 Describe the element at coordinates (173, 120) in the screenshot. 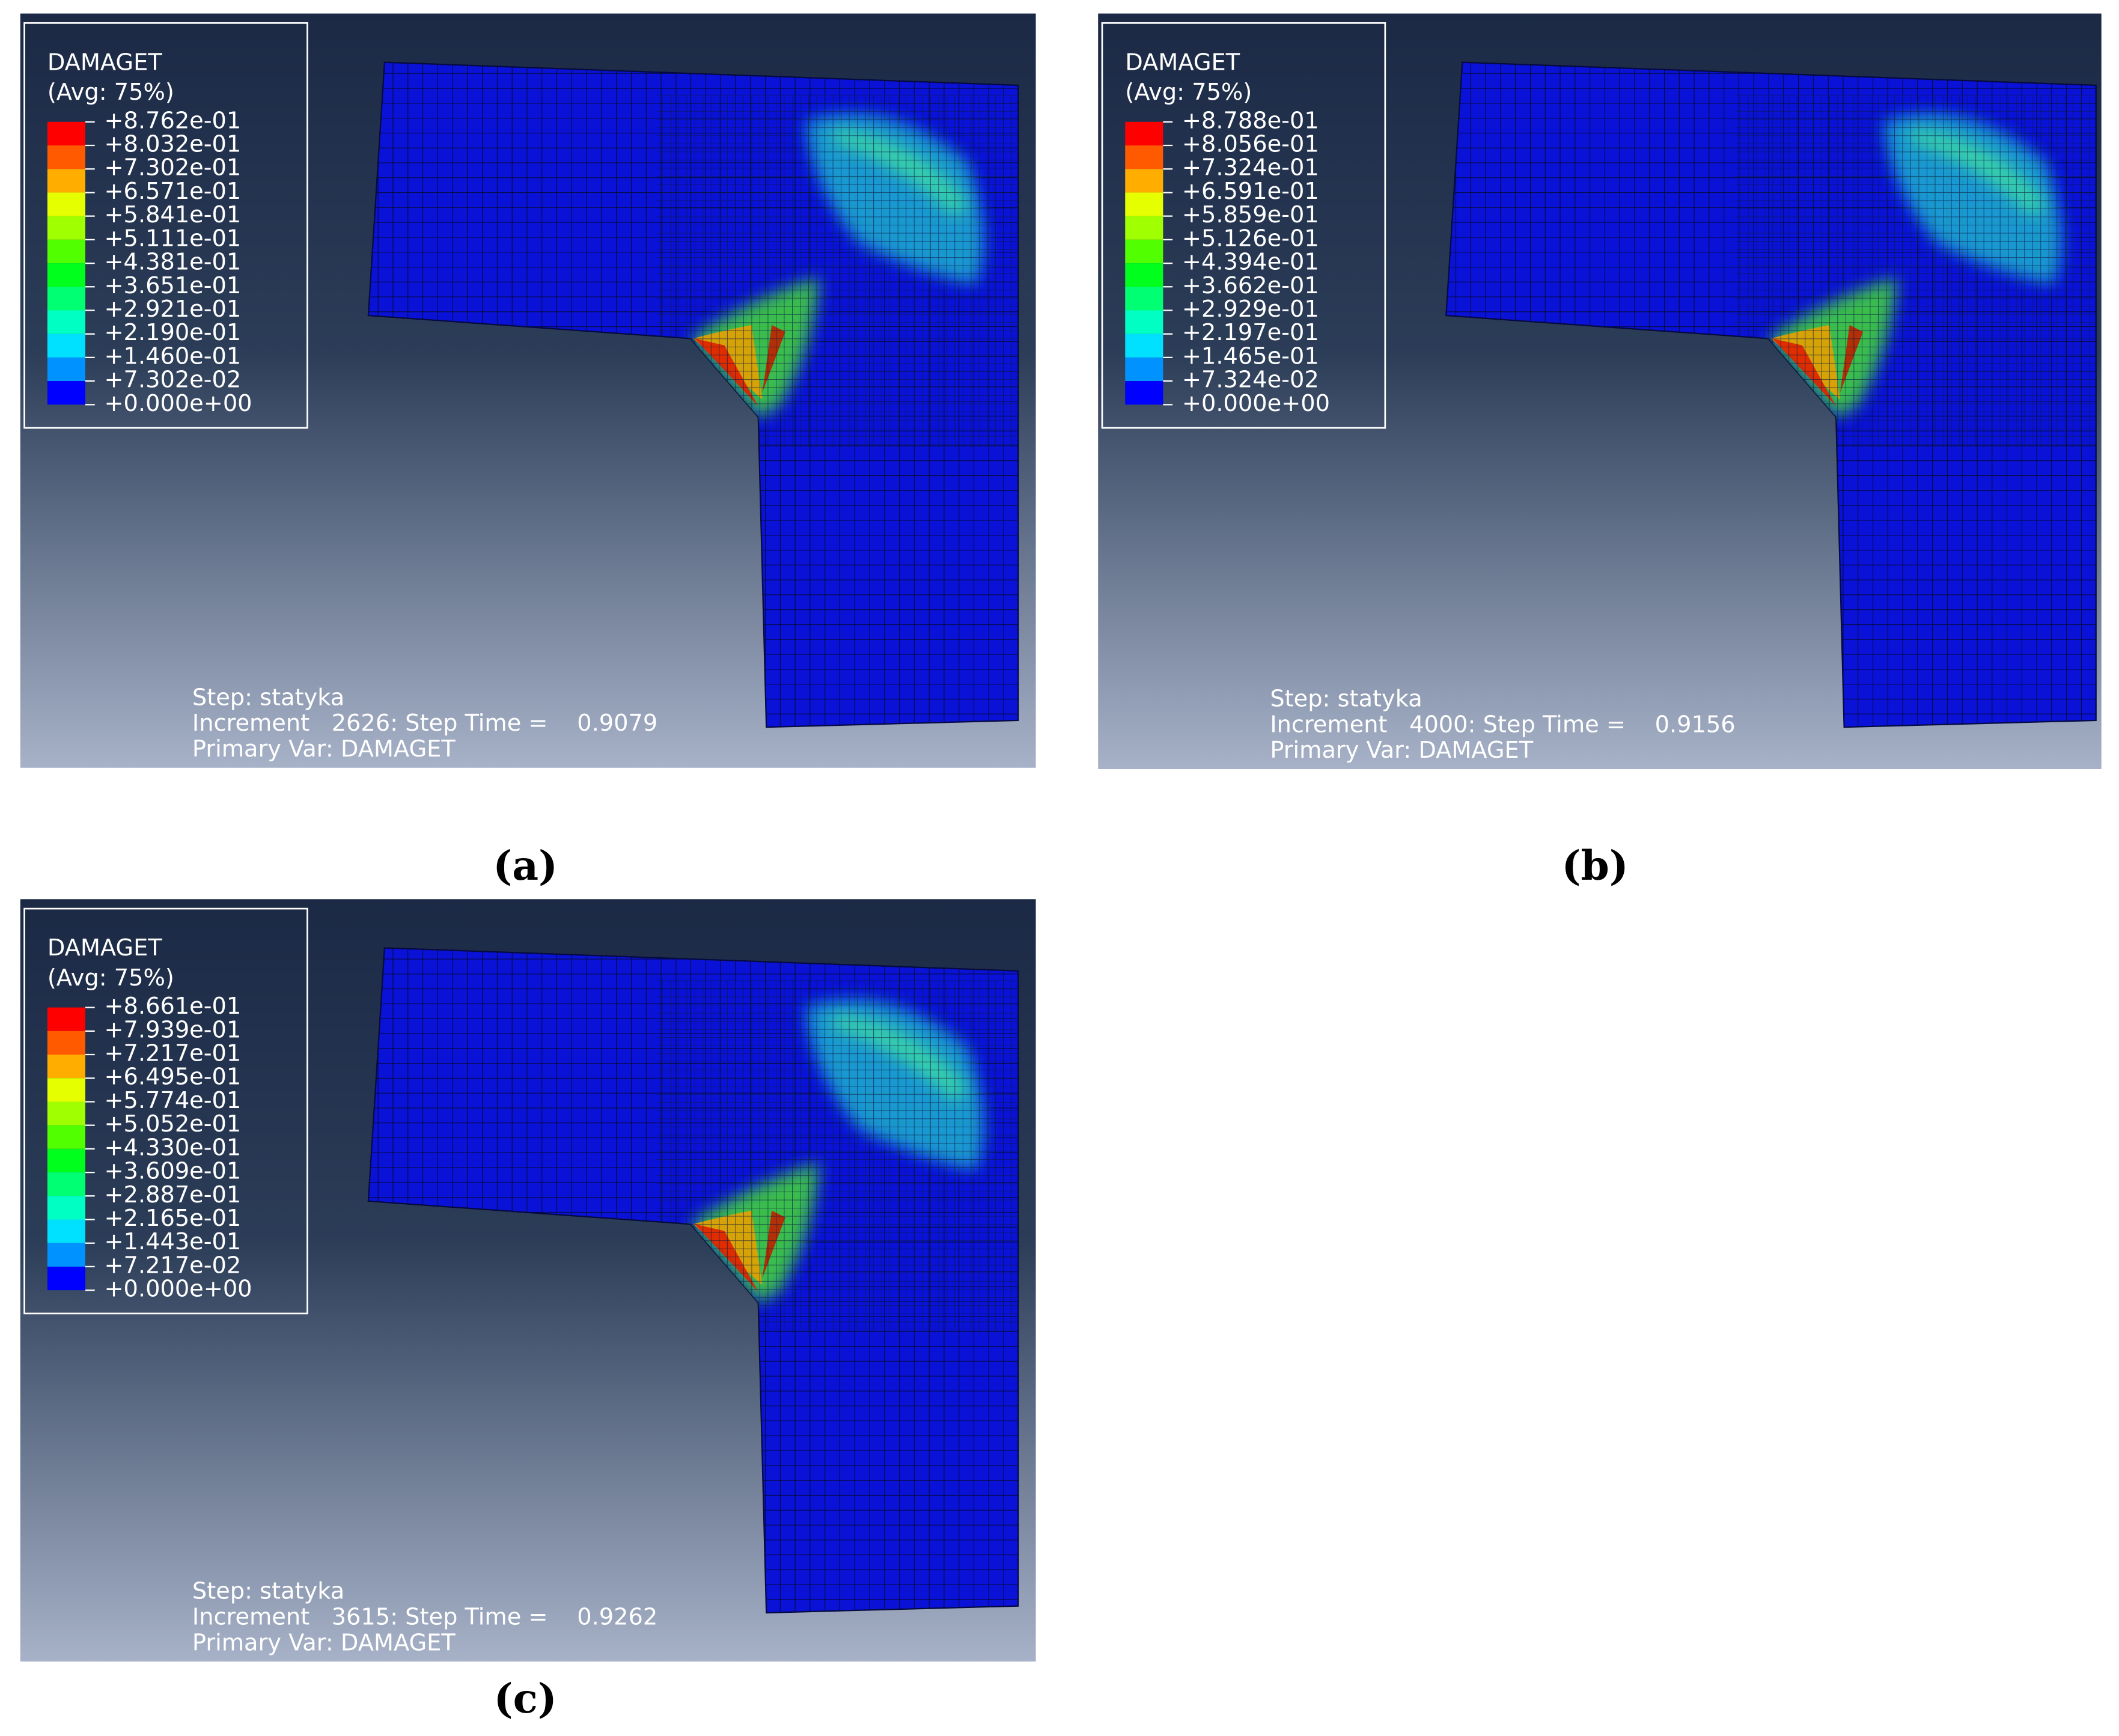

I see `legend-label: +8.762e-01` at that location.